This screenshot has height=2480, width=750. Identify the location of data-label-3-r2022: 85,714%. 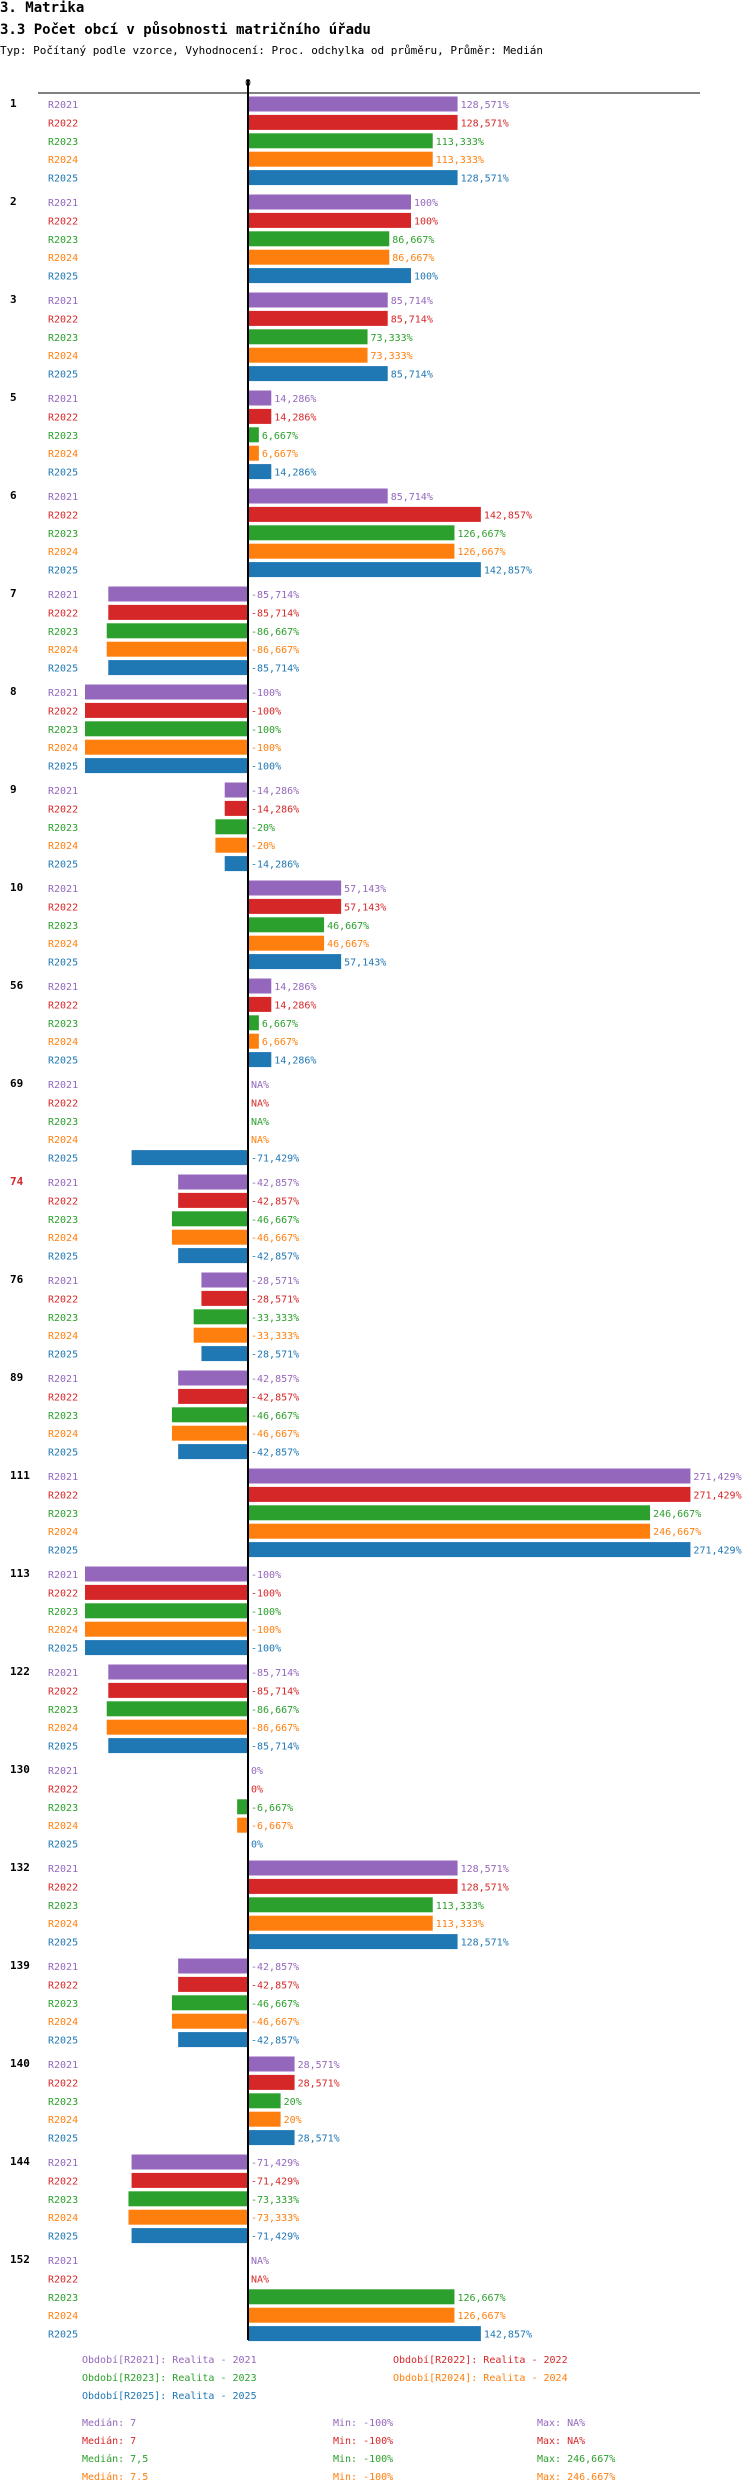
(412, 319).